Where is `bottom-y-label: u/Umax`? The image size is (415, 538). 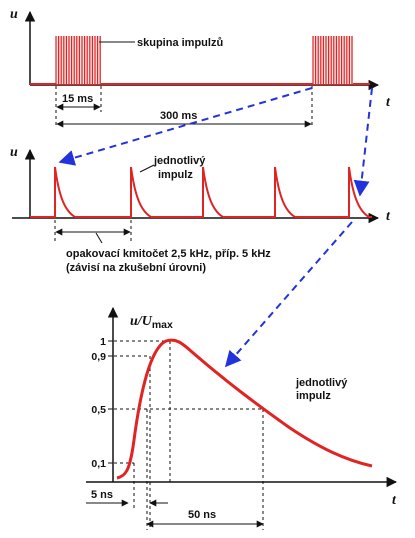
bottom-y-label: u/Umax is located at coordinates (151, 322).